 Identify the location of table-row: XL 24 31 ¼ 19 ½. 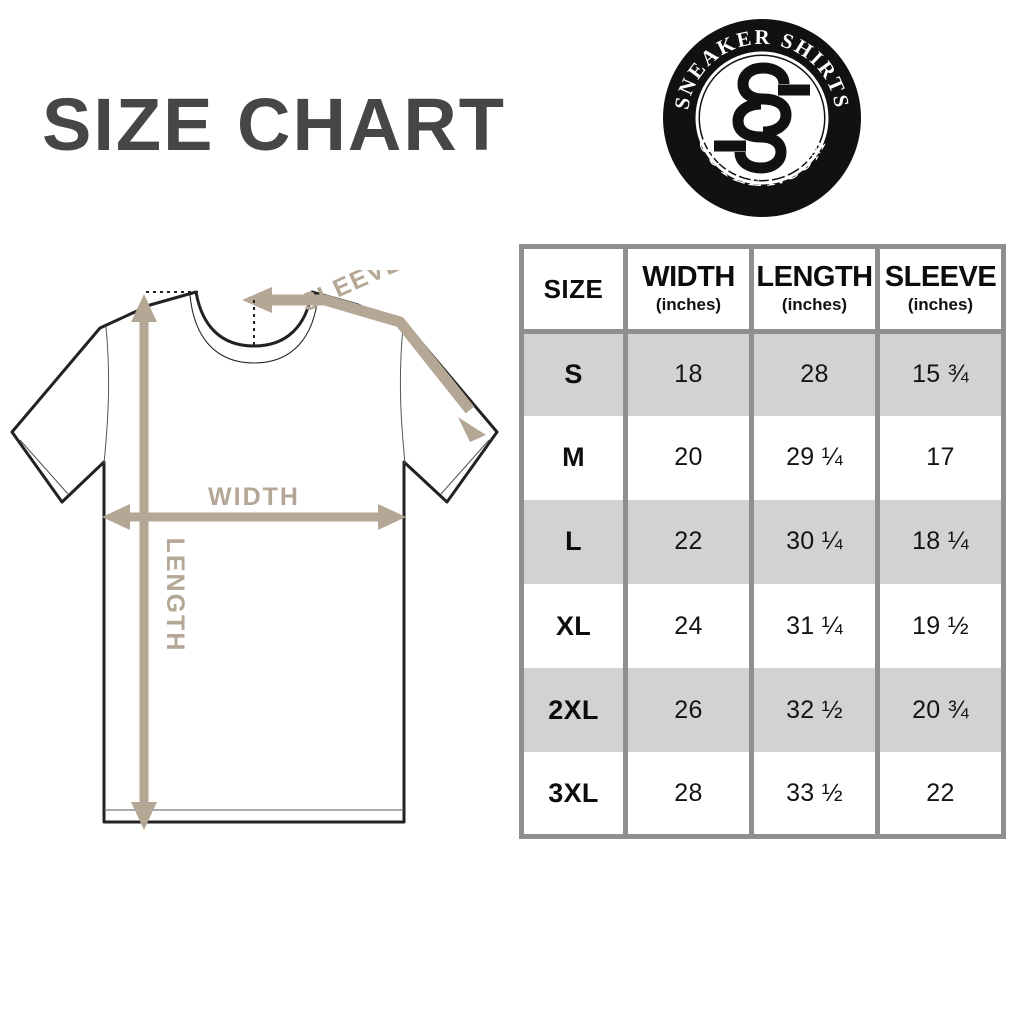
(762, 626).